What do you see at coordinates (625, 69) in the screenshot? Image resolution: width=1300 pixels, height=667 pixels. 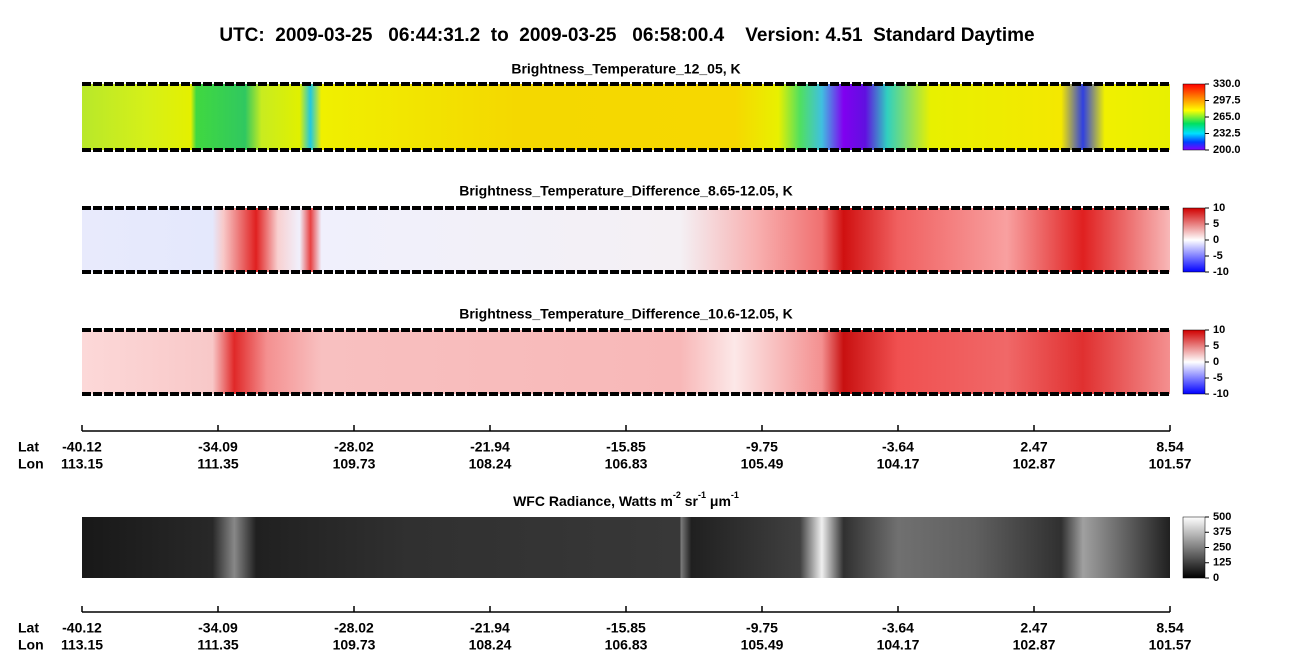 I see `panel-title: Brightness_Temperature_12_05, K` at bounding box center [625, 69].